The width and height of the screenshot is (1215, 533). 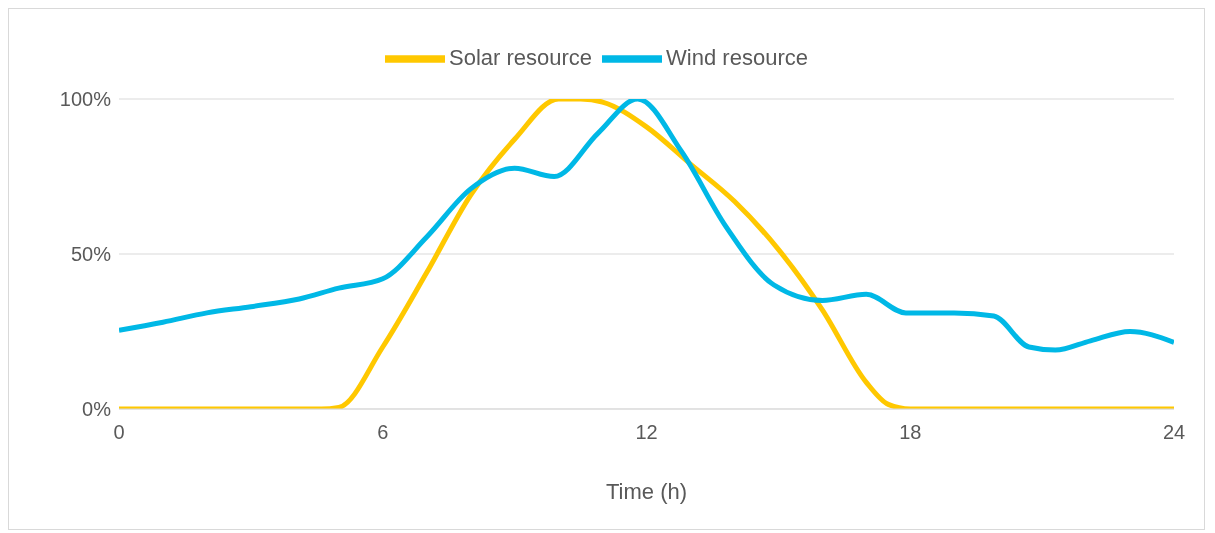 What do you see at coordinates (85, 99) in the screenshot?
I see `y-tick-label: 100%` at bounding box center [85, 99].